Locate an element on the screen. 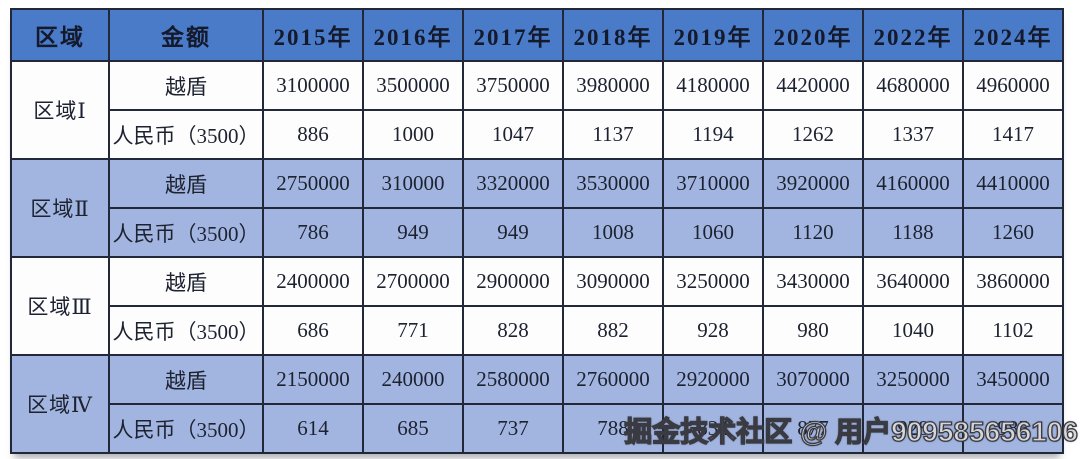 This screenshot has width=1080, height=459. header-cell-2018: 2018年 is located at coordinates (613, 35).